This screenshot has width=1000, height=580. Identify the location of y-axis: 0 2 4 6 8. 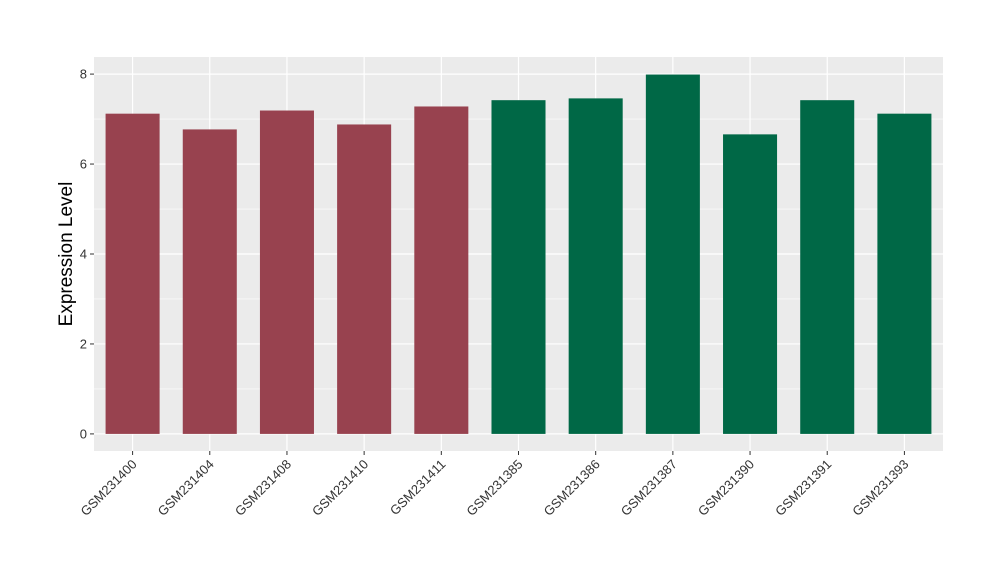
(87, 254).